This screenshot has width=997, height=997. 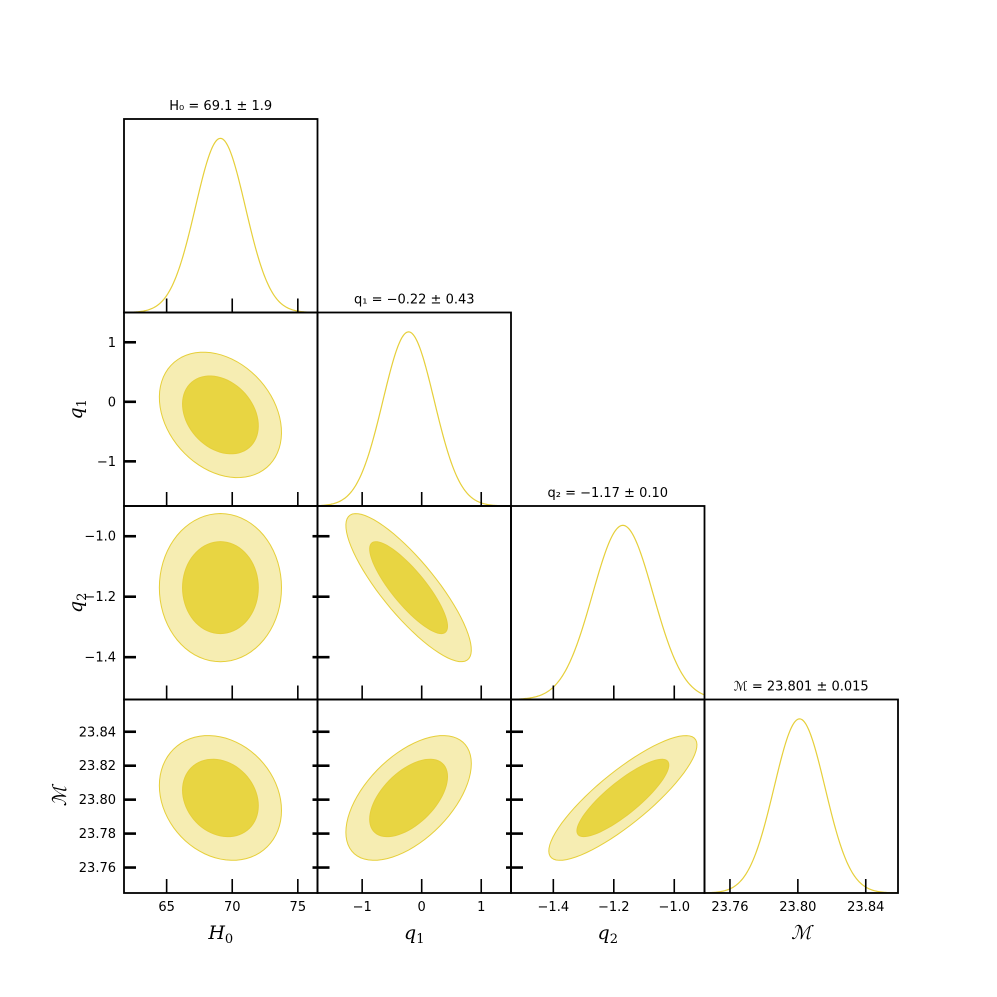 What do you see at coordinates (674, 907) in the screenshot?
I see `x-tick-label-q2: −1.0` at bounding box center [674, 907].